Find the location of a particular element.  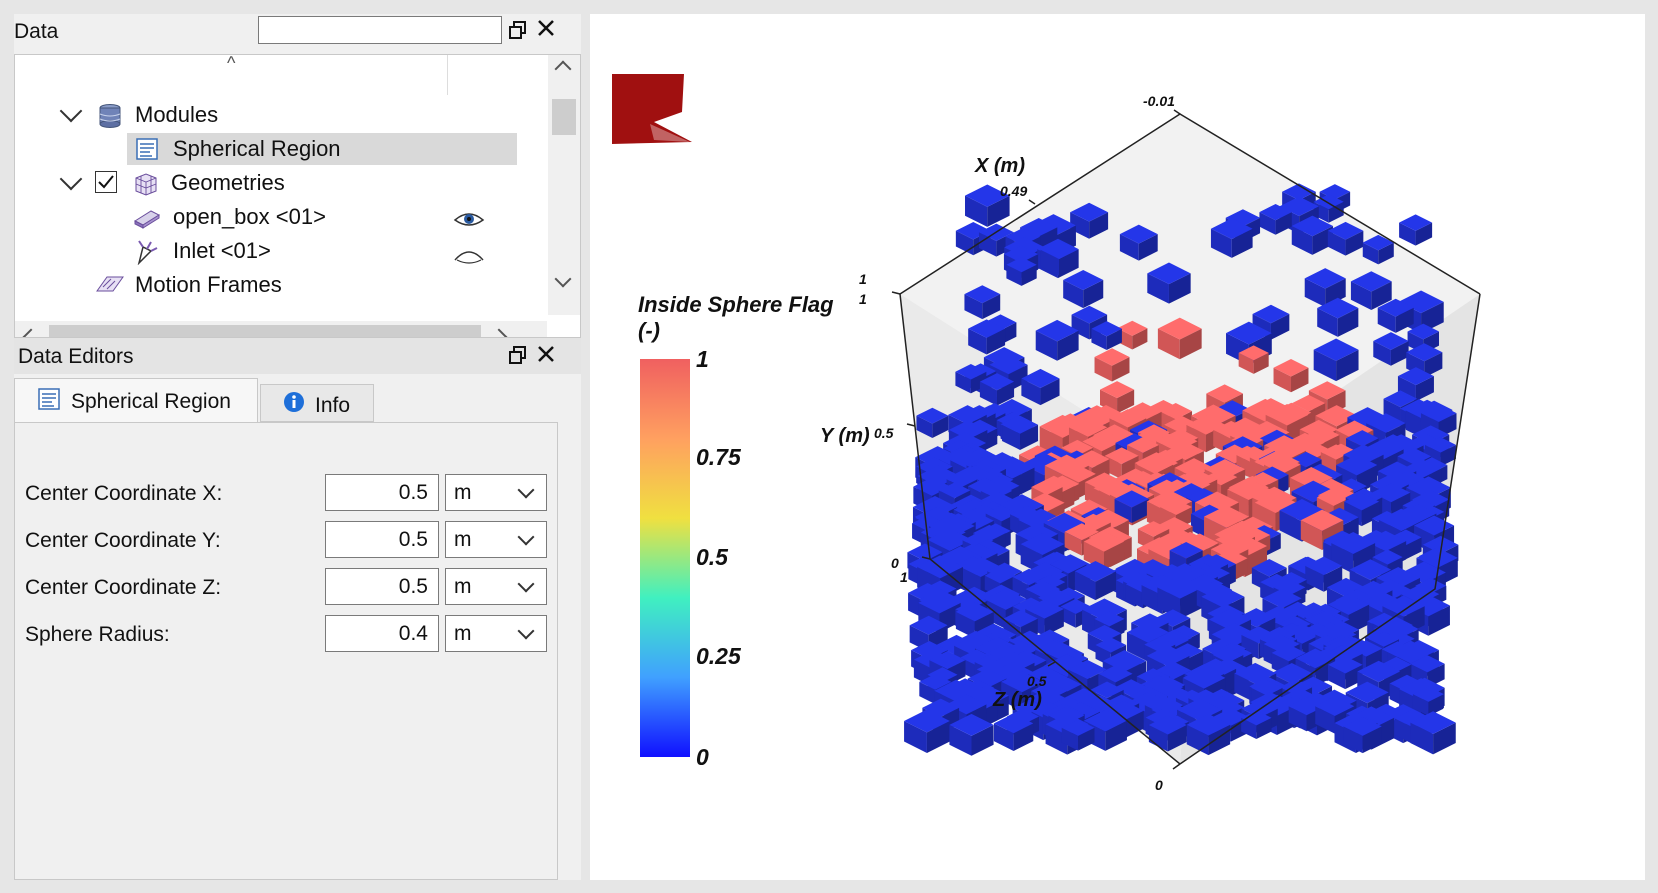

tree-item-modules: Modules is located at coordinates (285, 115).